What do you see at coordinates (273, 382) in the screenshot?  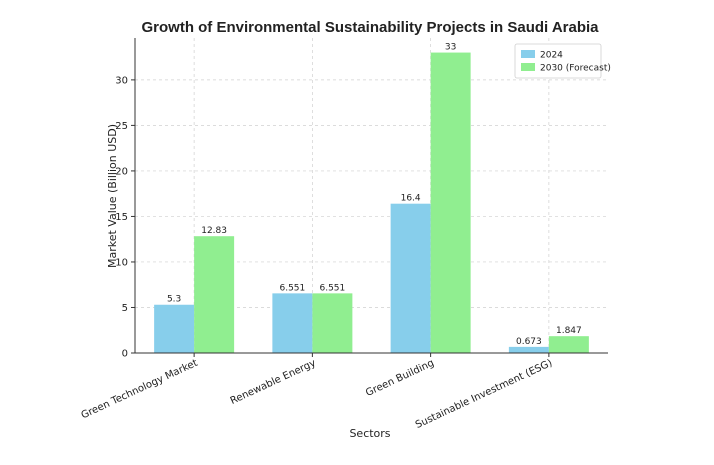 I see `x-tick-label: Renewable Energy` at bounding box center [273, 382].